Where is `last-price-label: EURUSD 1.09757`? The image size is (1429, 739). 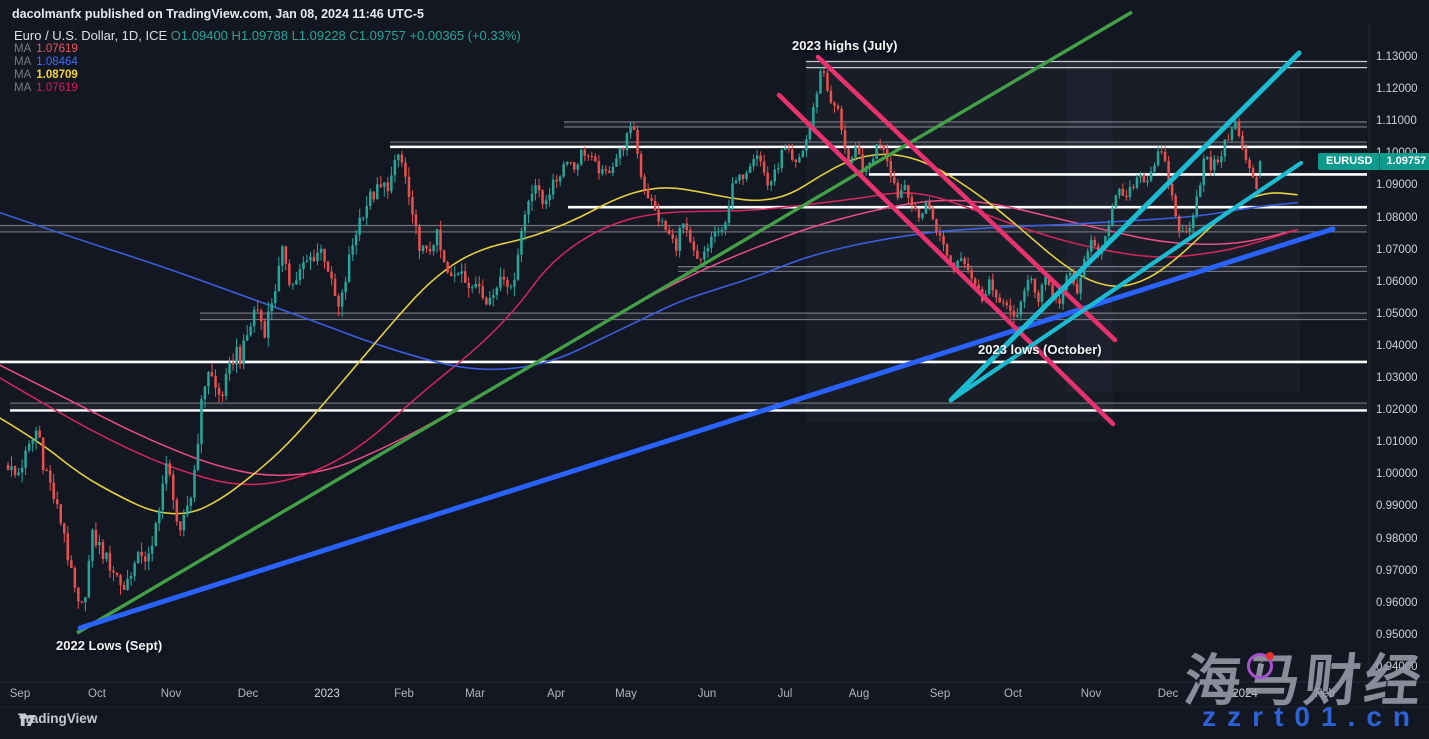
last-price-label: EURUSD 1.09757 is located at coordinates (1373, 161).